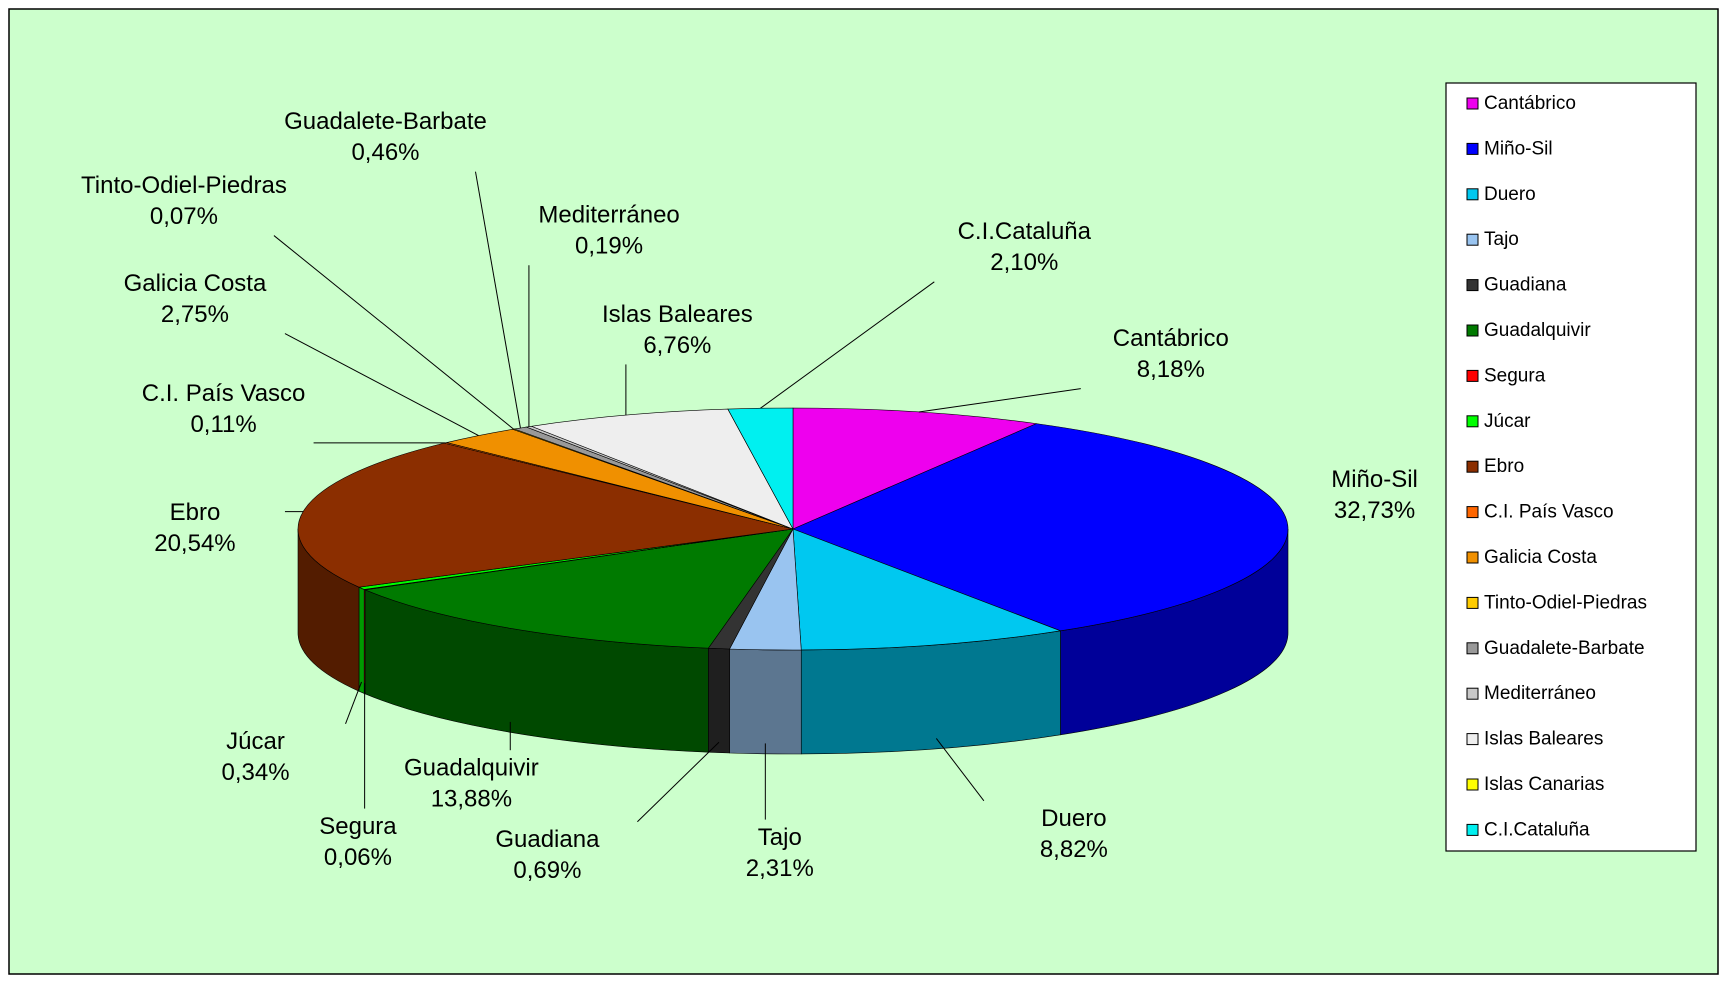  Describe the element at coordinates (471, 768) in the screenshot. I see `data-label-name: Guadalquivir` at that location.